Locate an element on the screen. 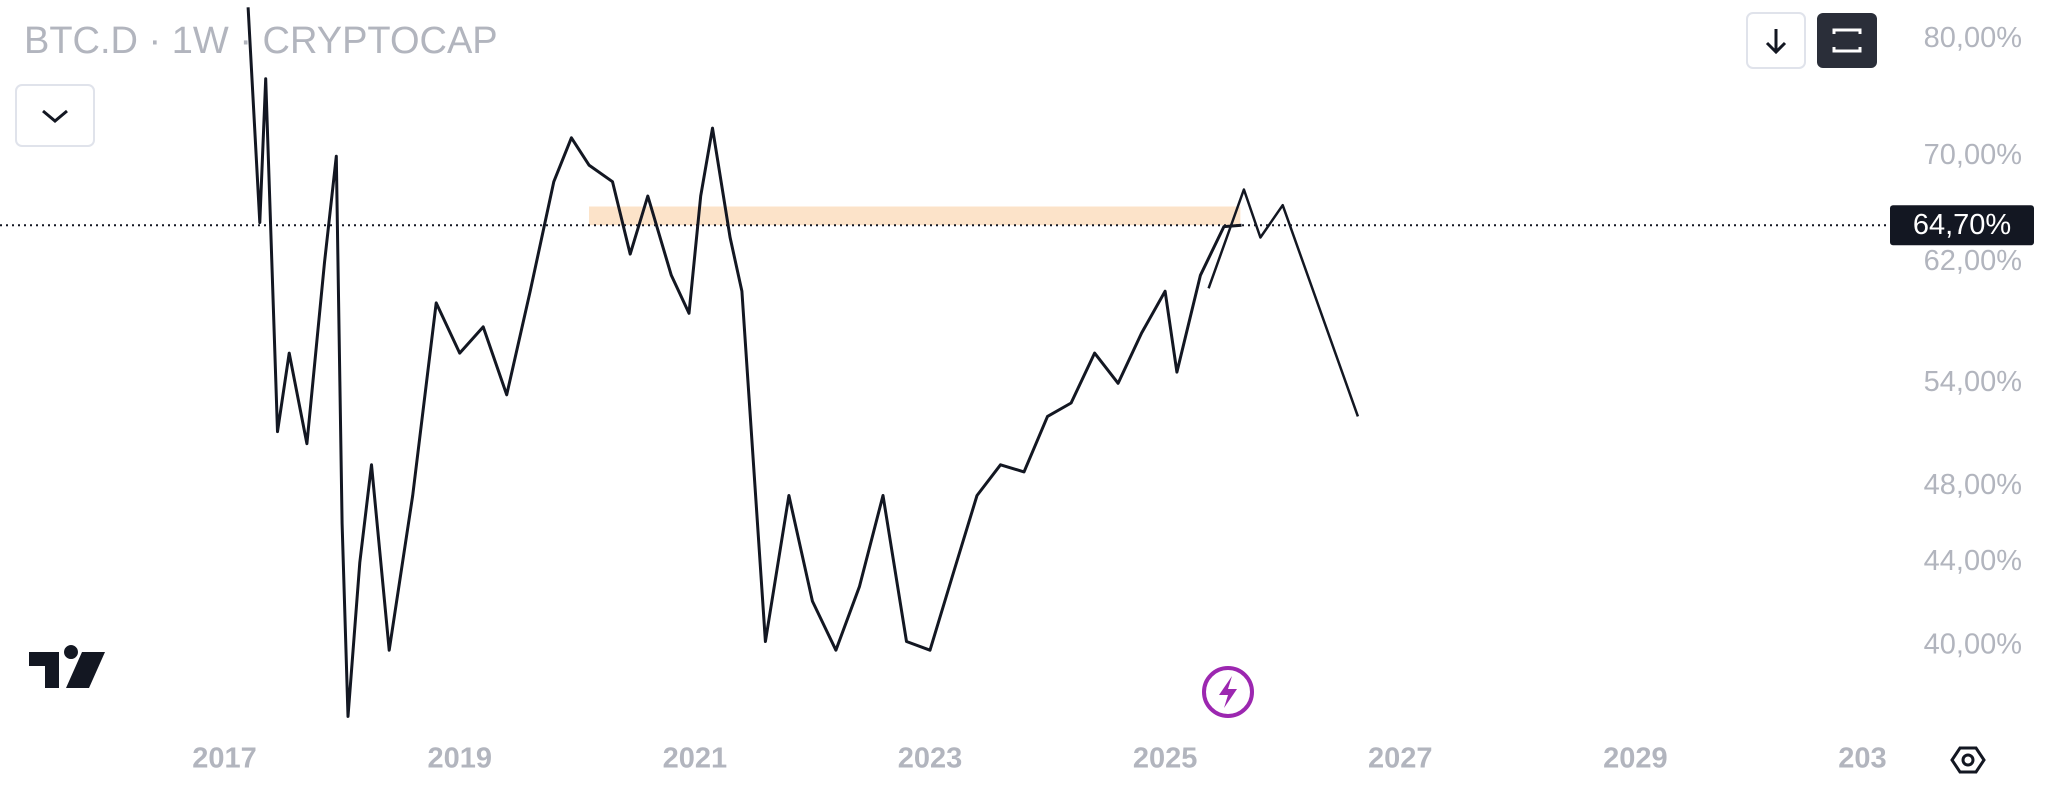 This screenshot has height=796, width=2048. resistance-zone is located at coordinates (915, 216).